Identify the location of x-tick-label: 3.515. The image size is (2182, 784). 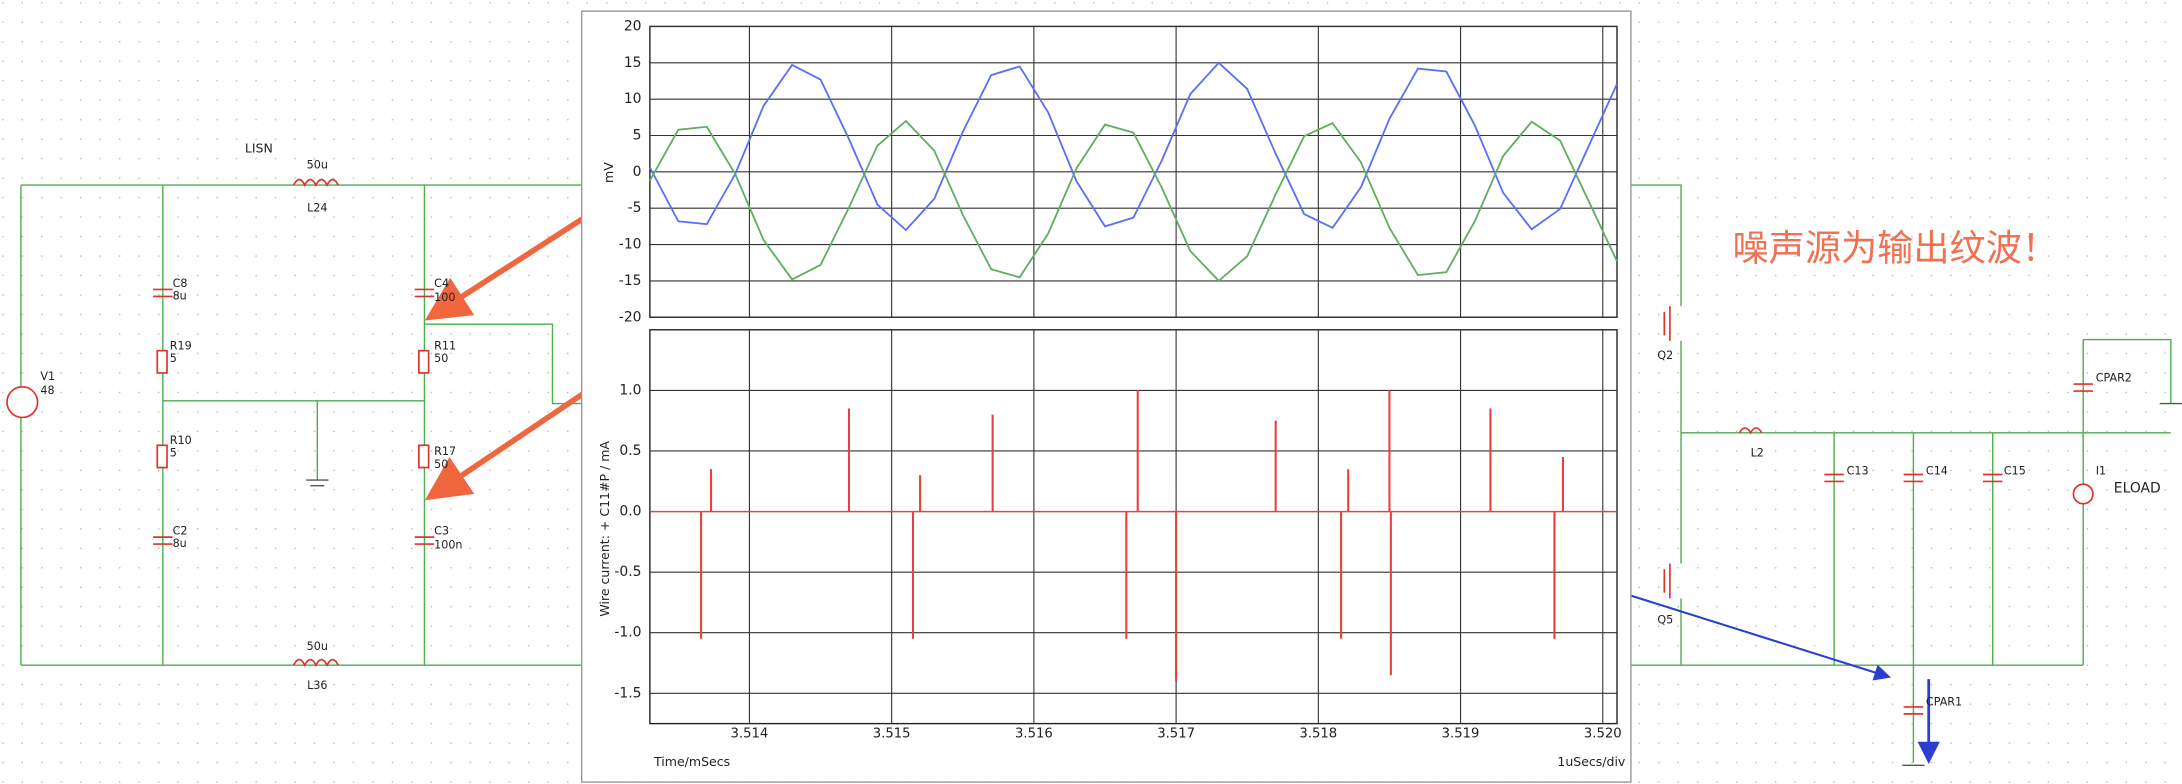
(892, 733).